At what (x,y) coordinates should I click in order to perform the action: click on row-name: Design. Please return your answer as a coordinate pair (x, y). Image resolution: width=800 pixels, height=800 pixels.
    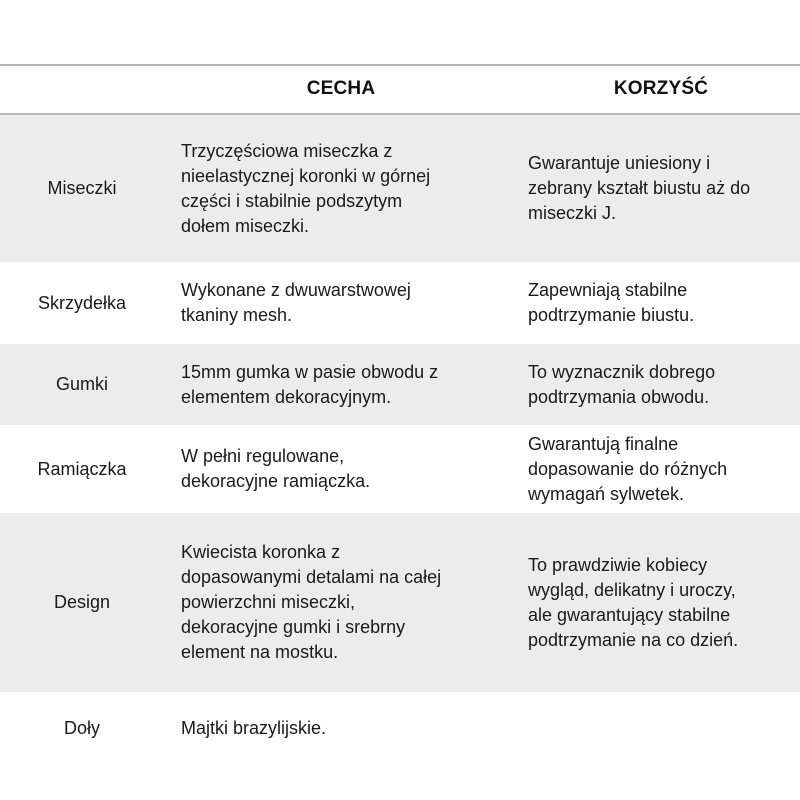
    Looking at the image, I should click on (82, 602).